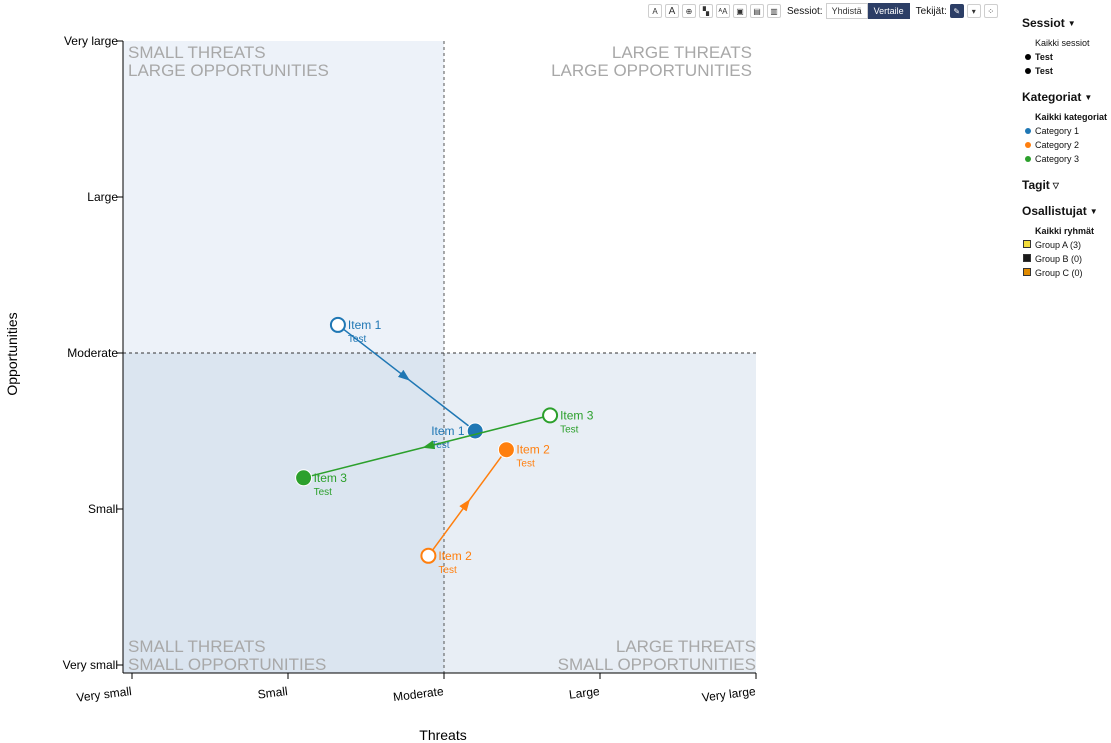 The width and height of the screenshot is (1111, 743). What do you see at coordinates (1055, 185) in the screenshot?
I see `caret-down-outline-icon: ▽` at bounding box center [1055, 185].